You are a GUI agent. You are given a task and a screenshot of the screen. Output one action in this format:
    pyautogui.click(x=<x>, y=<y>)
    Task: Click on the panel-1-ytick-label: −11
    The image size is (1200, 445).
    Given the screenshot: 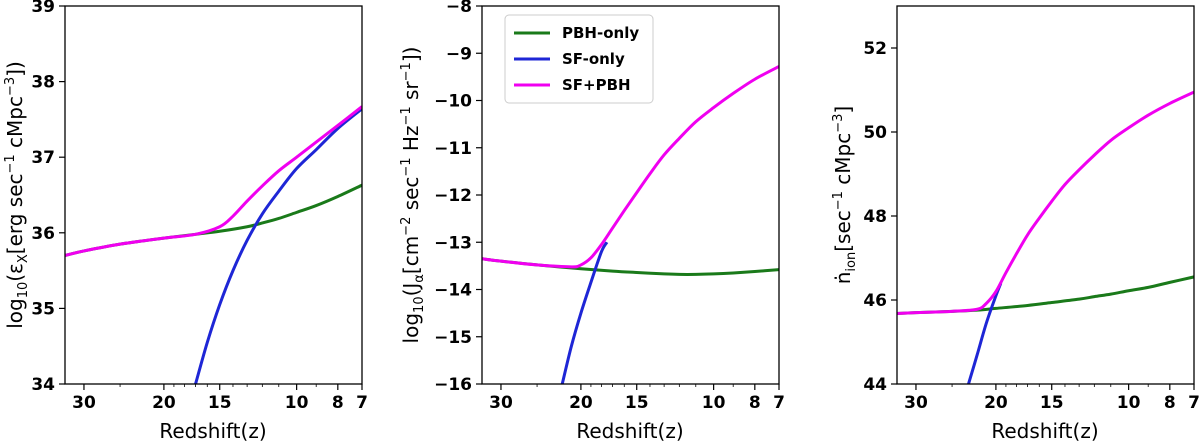 What is the action you would take?
    pyautogui.click(x=453, y=149)
    